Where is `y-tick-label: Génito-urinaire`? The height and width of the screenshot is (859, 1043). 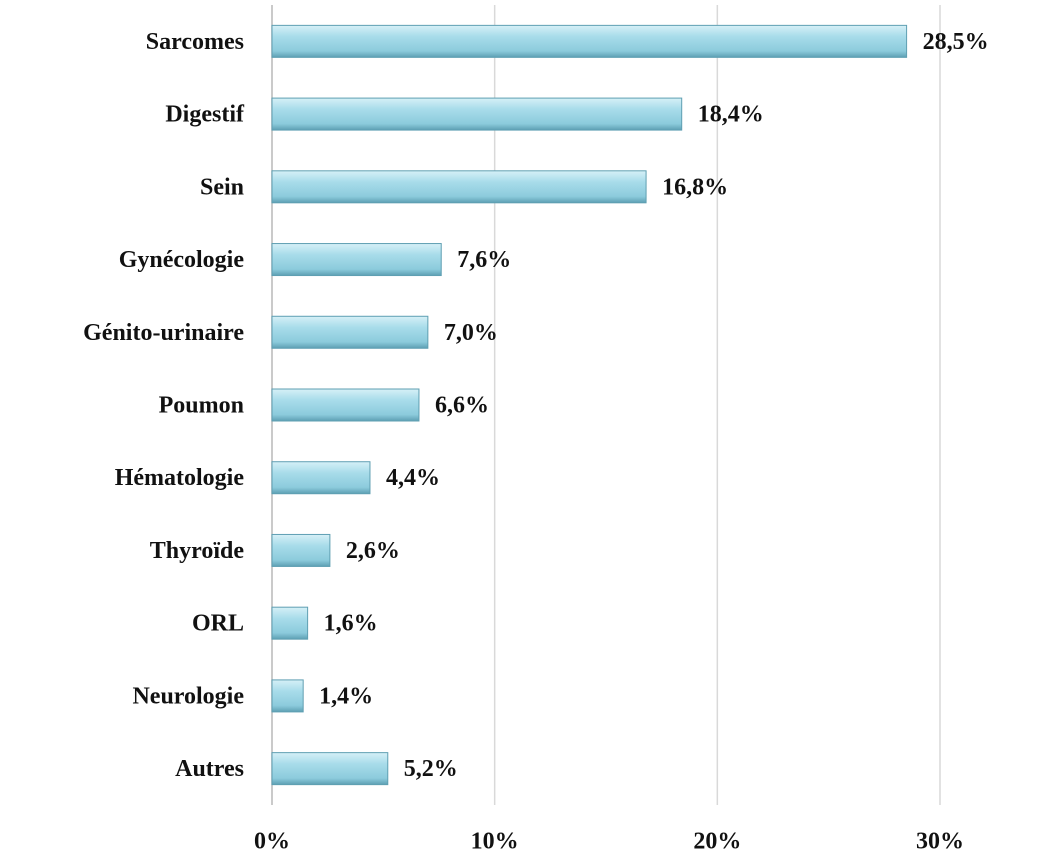 y-tick-label: Génito-urinaire is located at coordinates (163, 333).